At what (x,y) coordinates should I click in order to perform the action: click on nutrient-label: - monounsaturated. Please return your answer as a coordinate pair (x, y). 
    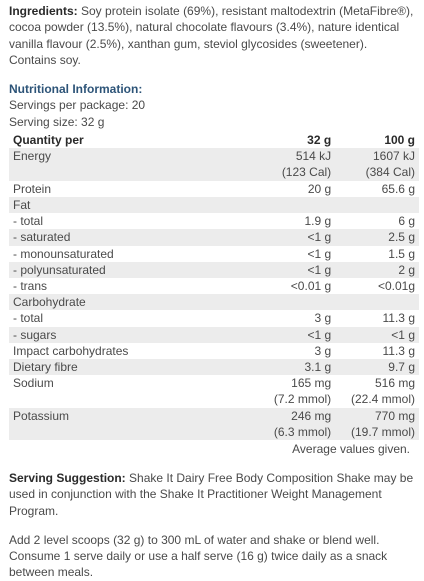
    Looking at the image, I should click on (63, 253).